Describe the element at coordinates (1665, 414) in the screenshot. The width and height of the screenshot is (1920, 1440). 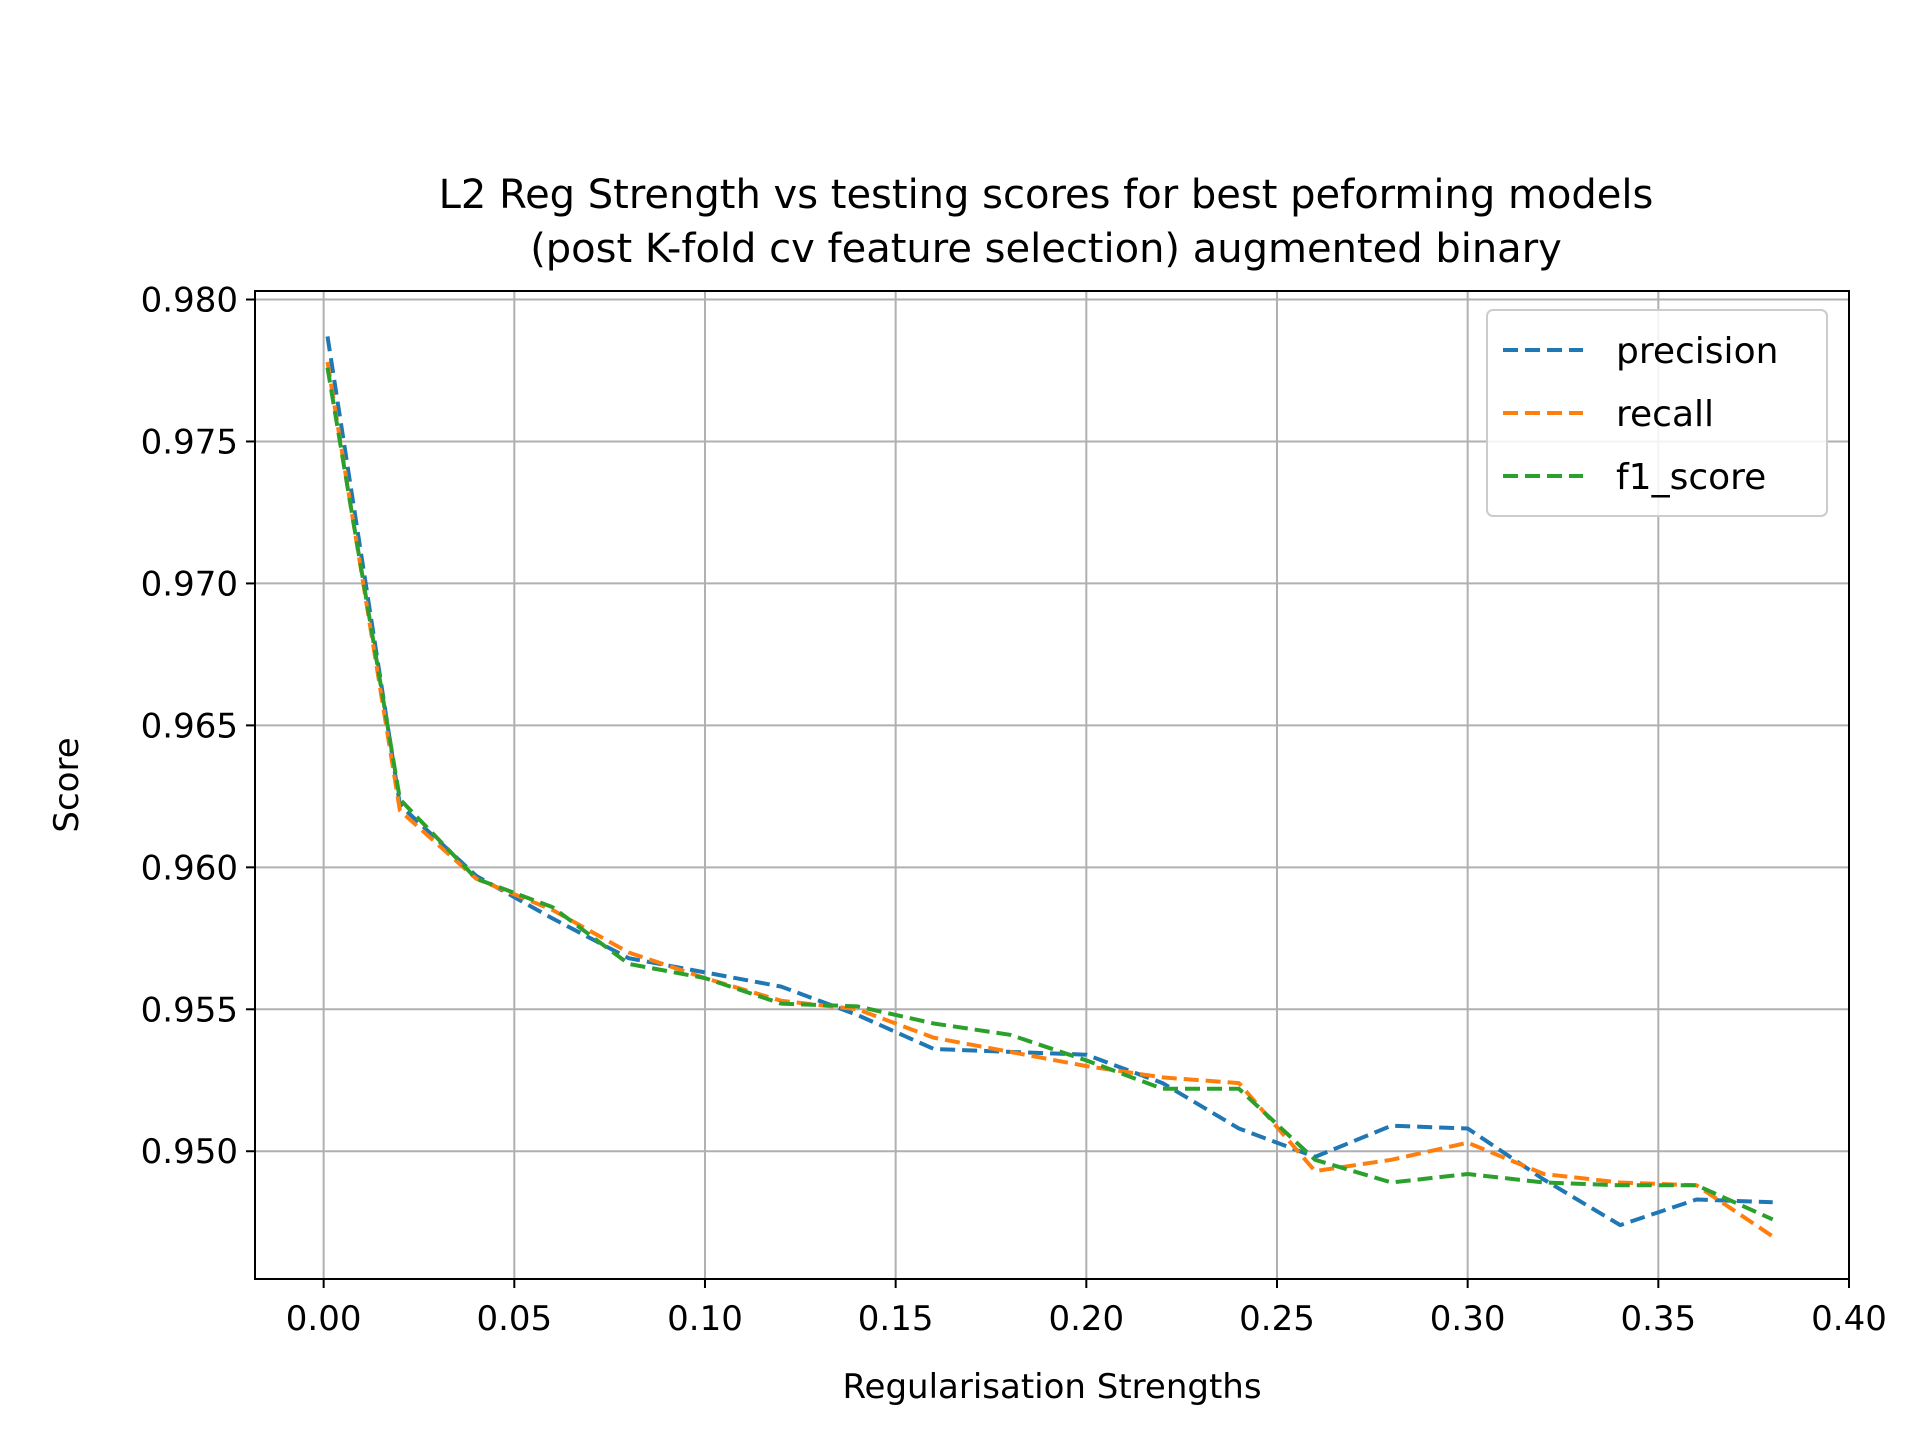
I see `legend-label-recall: recall` at that location.